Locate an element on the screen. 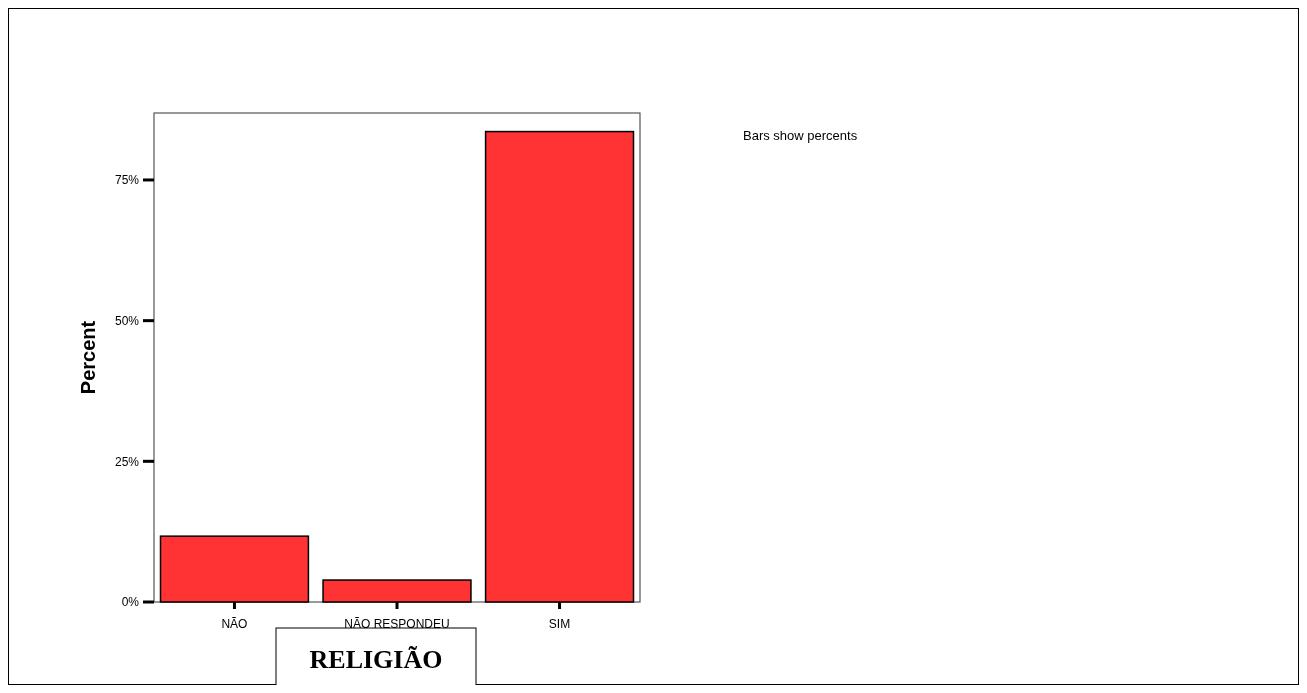 Image resolution: width=1307 pixels, height=693 pixels. y-axis-title: Percent is located at coordinates (88, 357).